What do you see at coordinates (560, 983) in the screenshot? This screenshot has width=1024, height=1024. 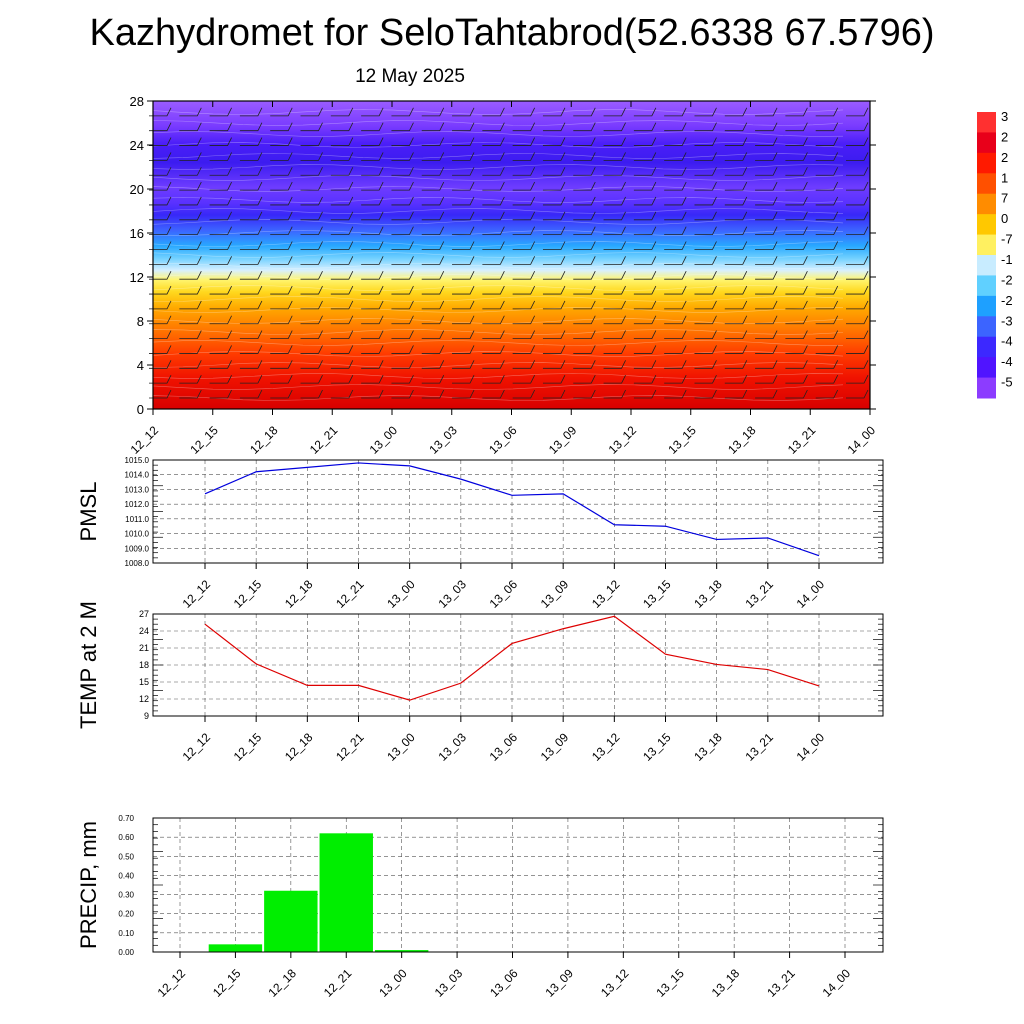 I see `x-tick-label: 13_09` at bounding box center [560, 983].